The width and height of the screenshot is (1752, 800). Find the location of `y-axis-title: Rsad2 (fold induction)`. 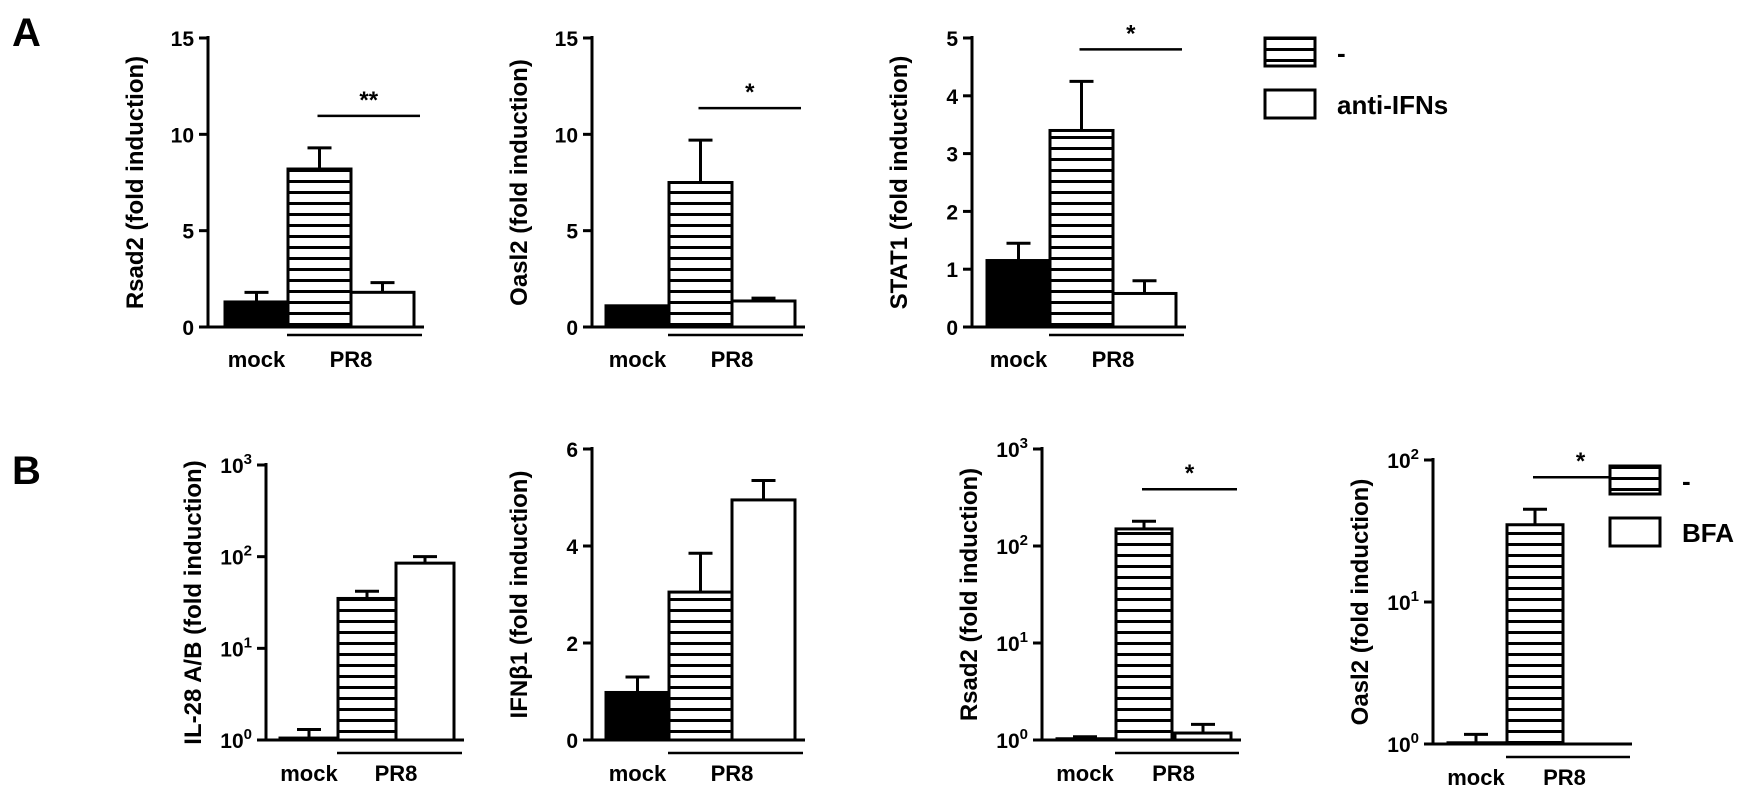

y-axis-title: Rsad2 (fold induction) is located at coordinates (135, 182).